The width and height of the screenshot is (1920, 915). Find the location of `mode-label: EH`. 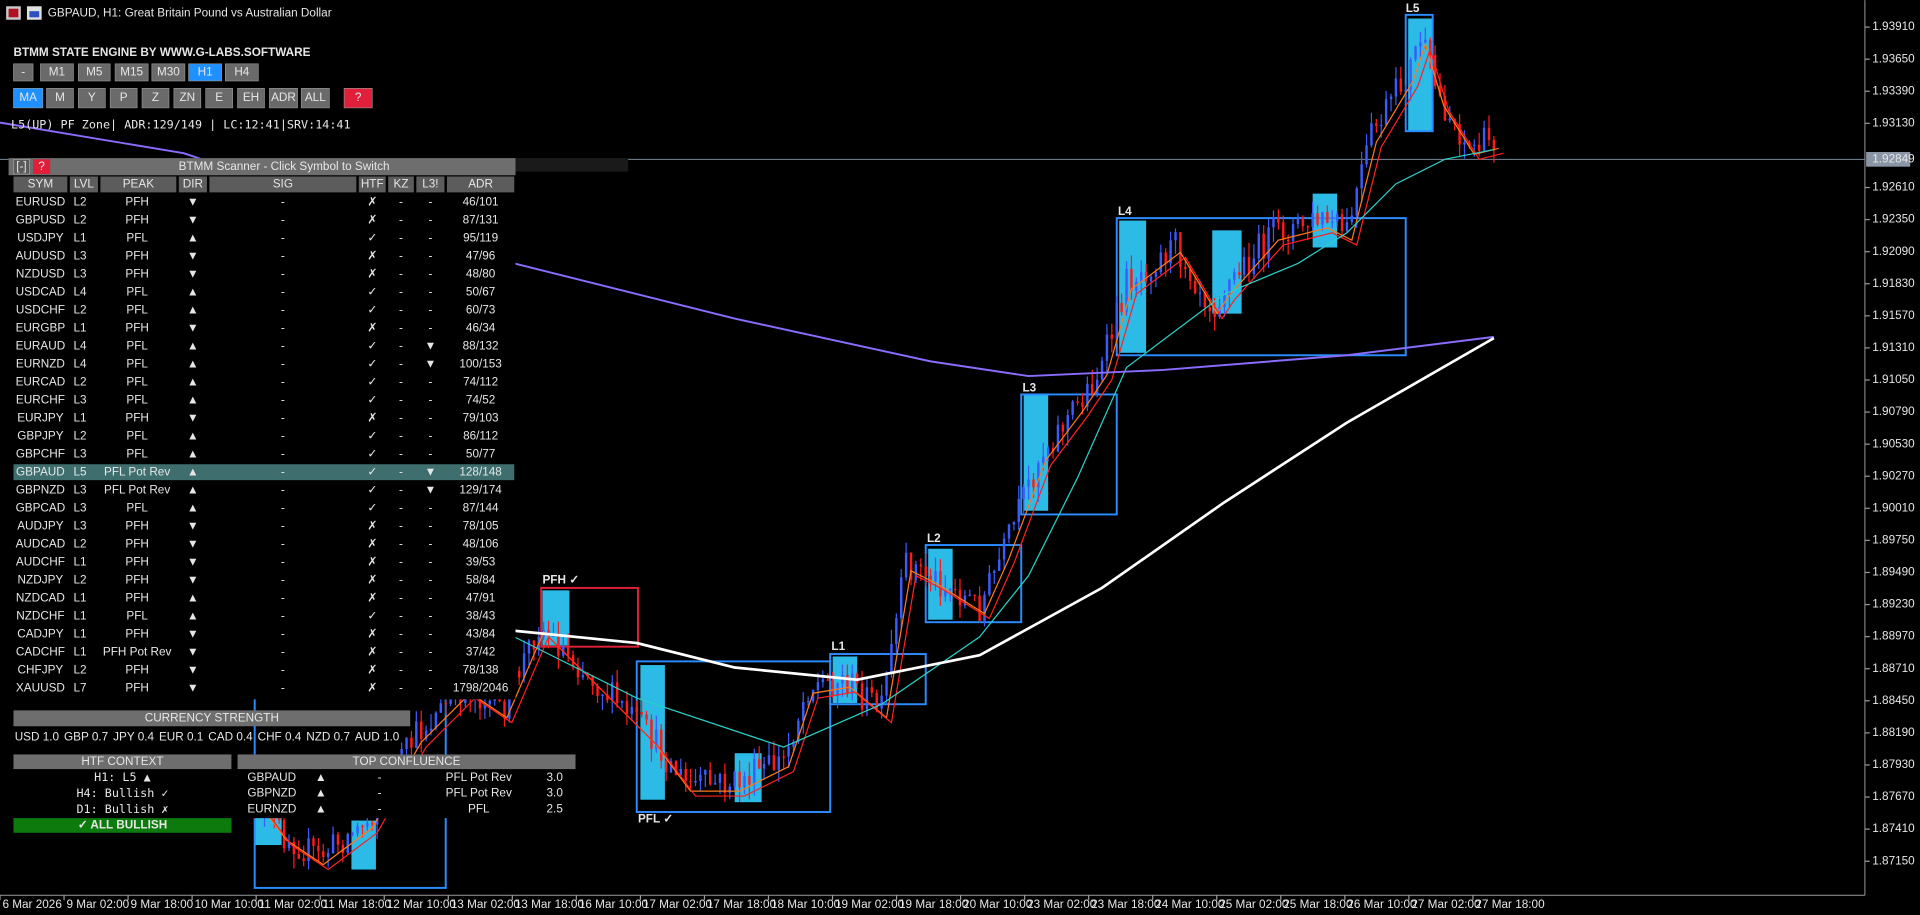

mode-label: EH is located at coordinates (251, 97).